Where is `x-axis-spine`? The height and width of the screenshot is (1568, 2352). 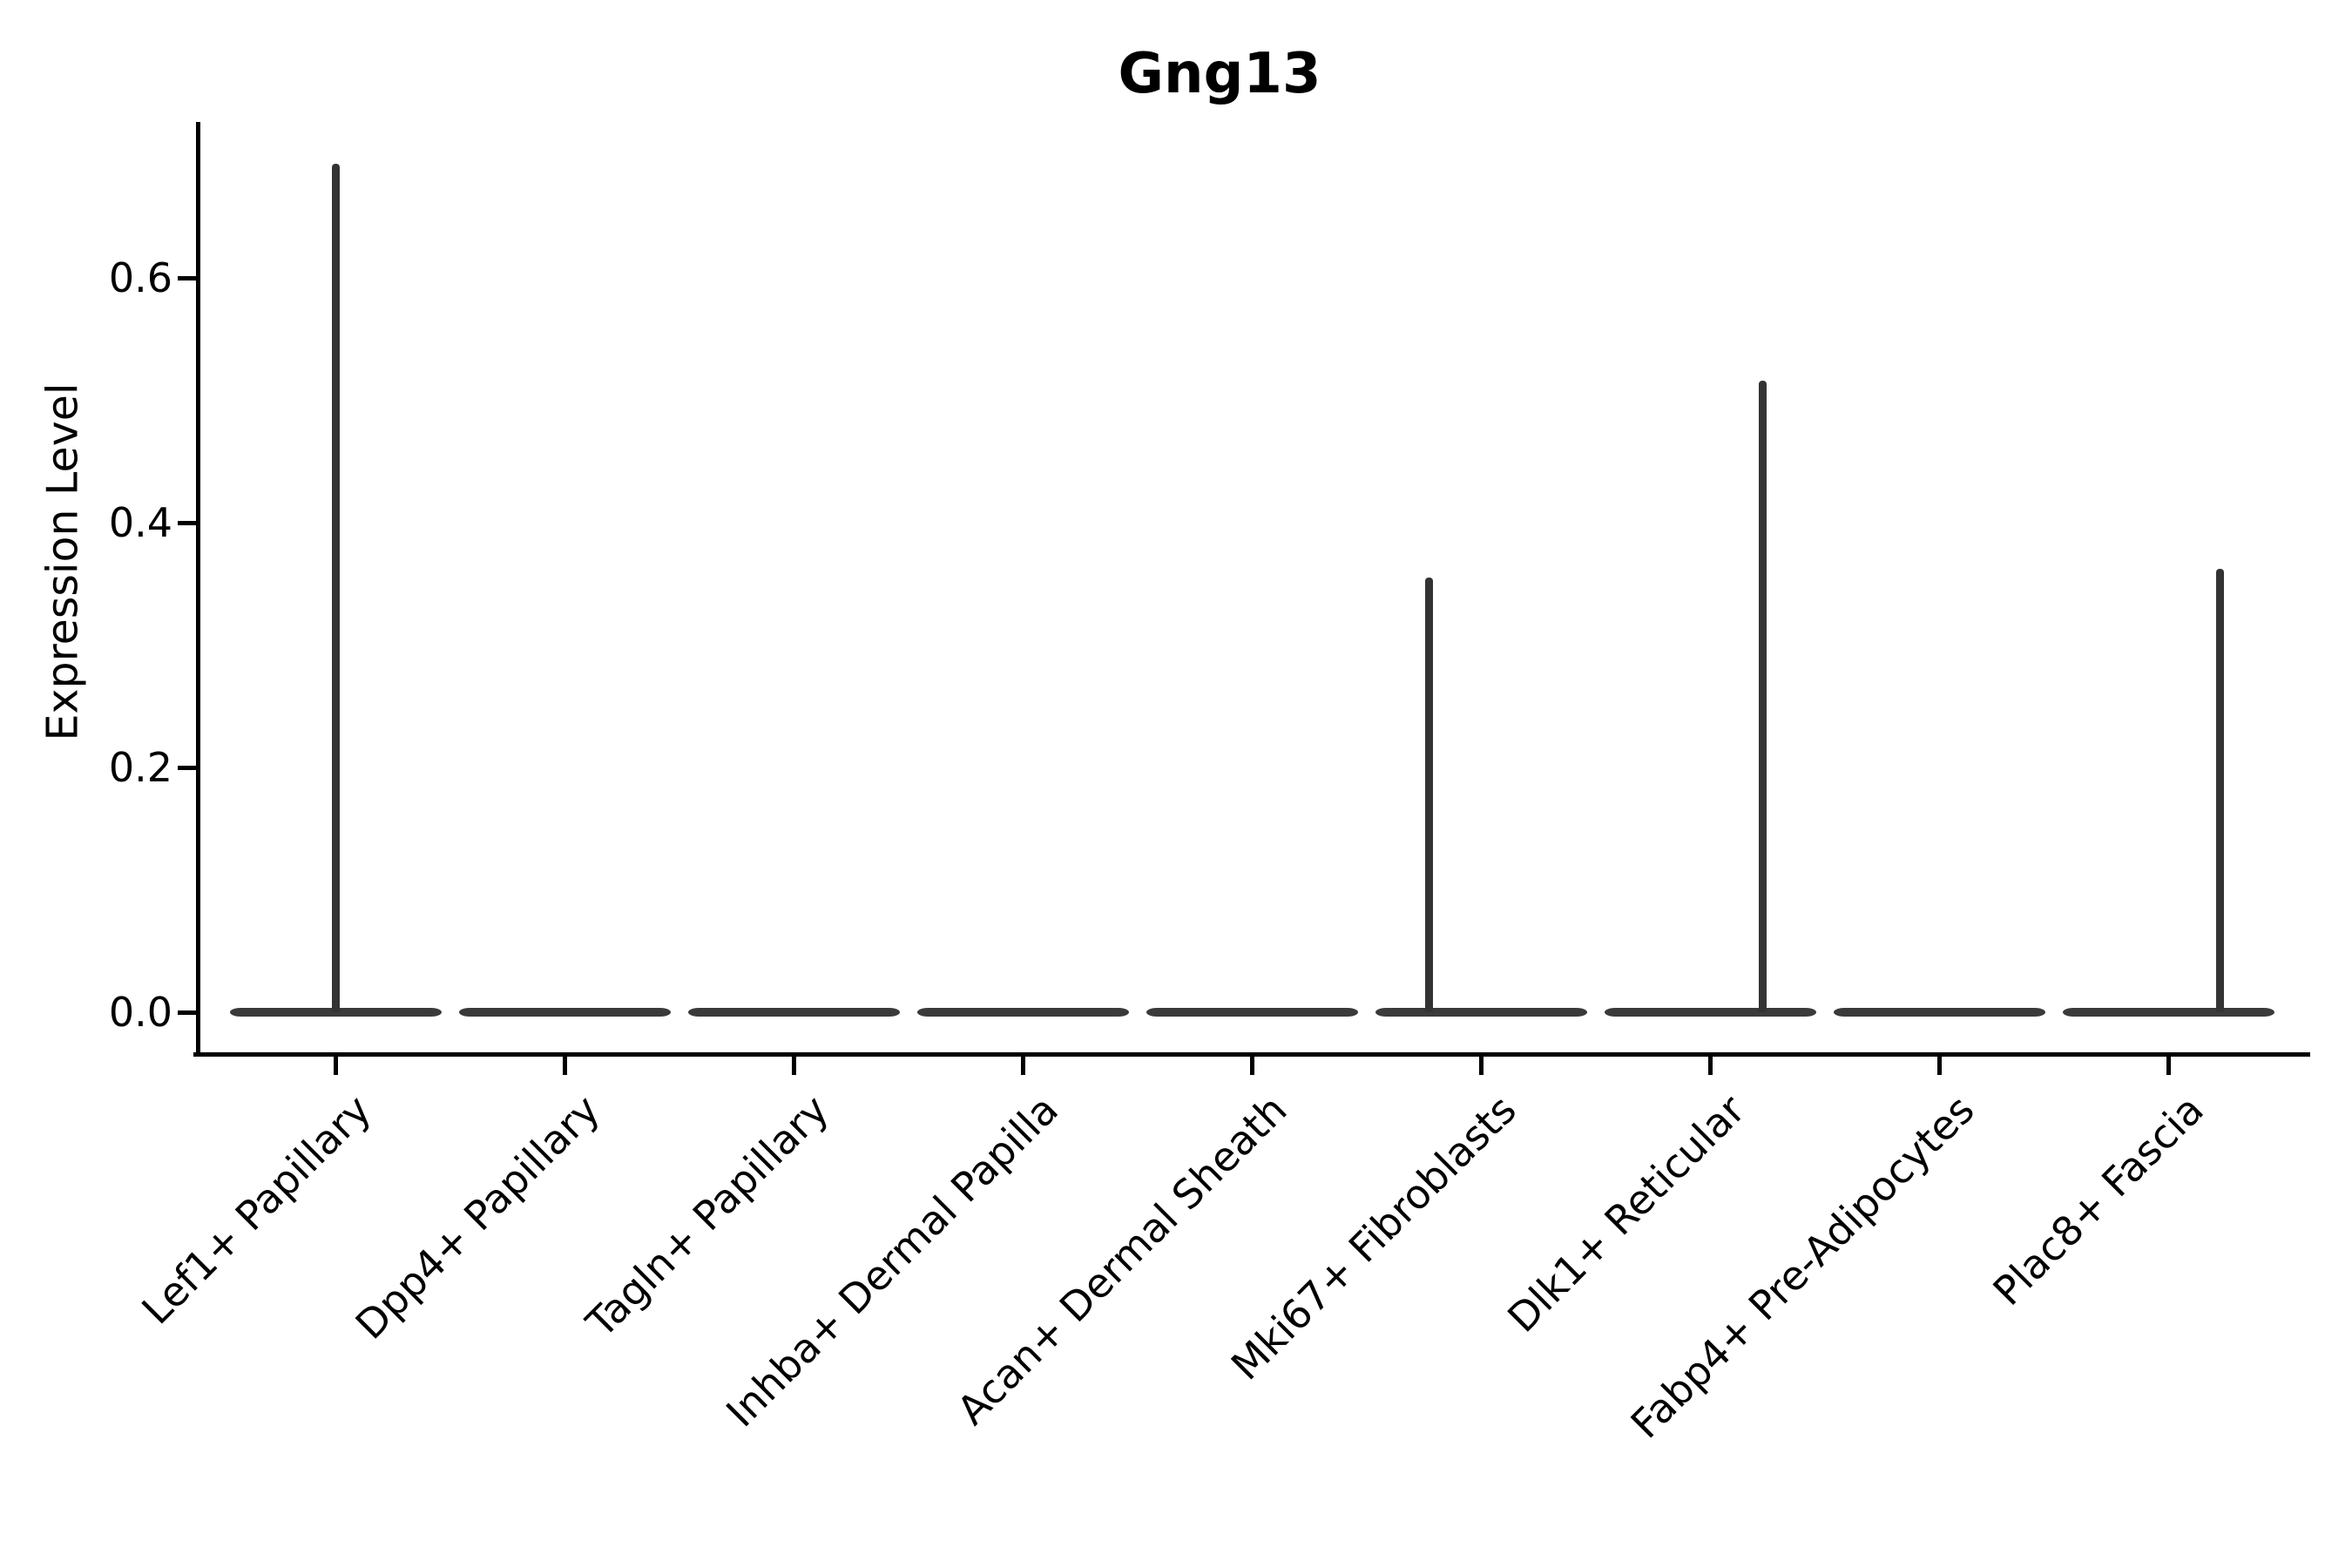
x-axis-spine is located at coordinates (1251, 1054).